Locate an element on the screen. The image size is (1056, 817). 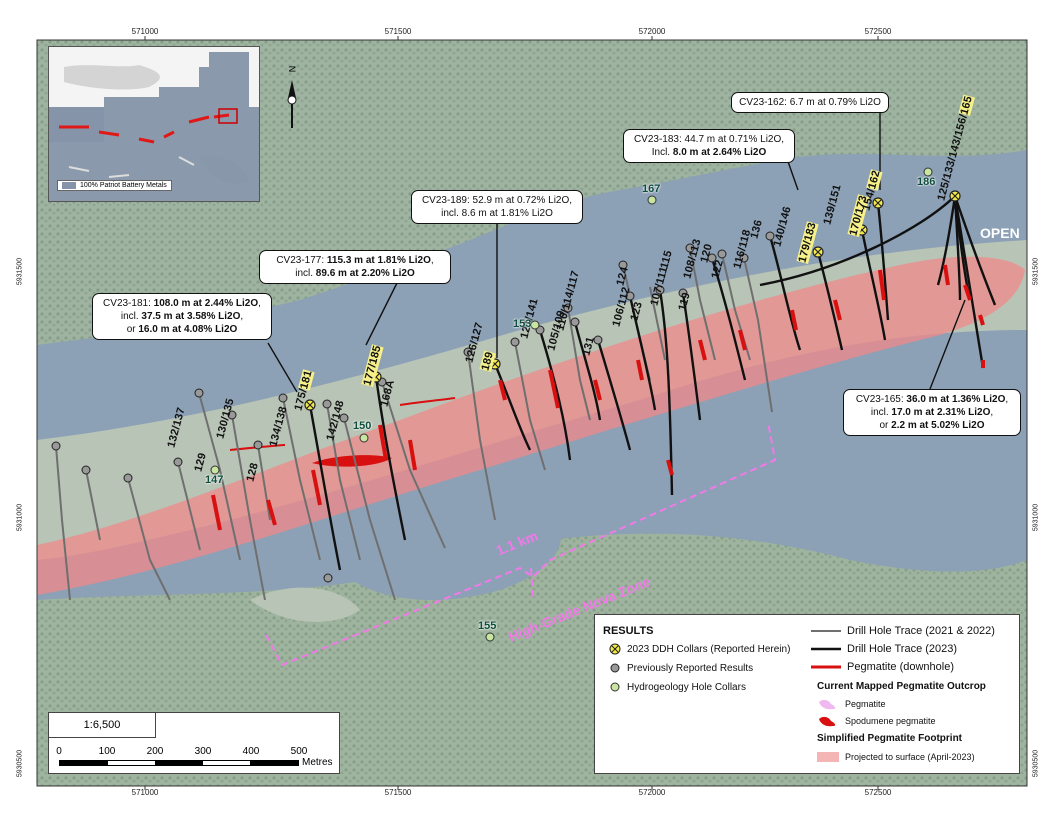
callout-line: Incl. 8.0 m at 2.64% Li2O is located at coordinates (709, 152).